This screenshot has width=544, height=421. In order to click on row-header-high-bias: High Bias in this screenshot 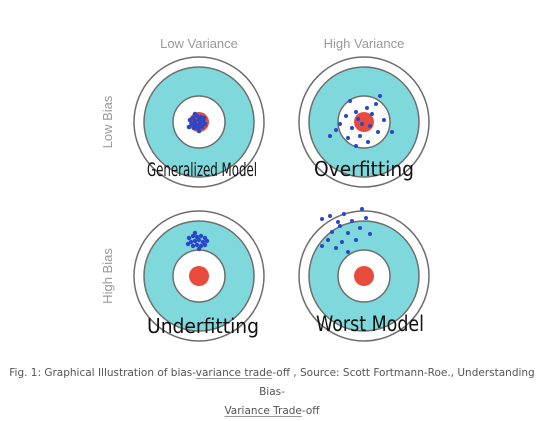, I will do `click(107, 276)`.